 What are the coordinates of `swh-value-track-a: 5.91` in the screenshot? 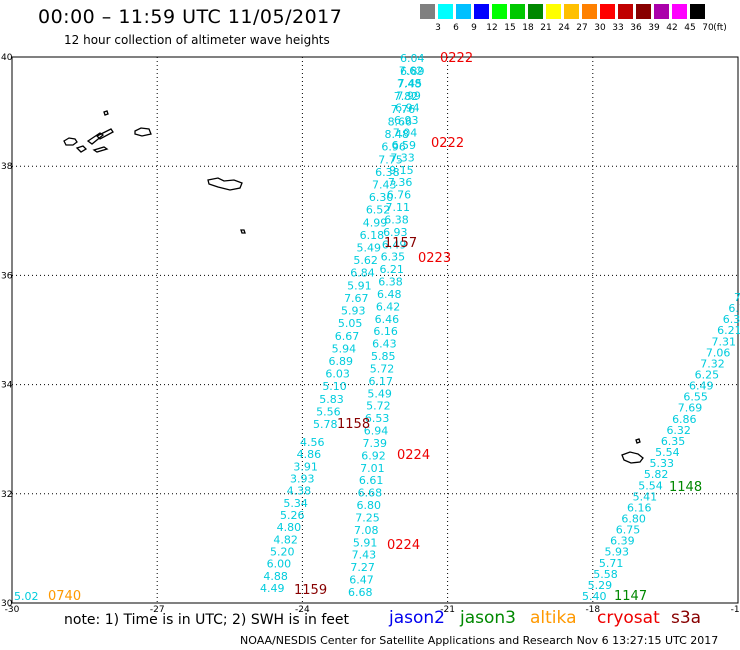 It's located at (365, 542).